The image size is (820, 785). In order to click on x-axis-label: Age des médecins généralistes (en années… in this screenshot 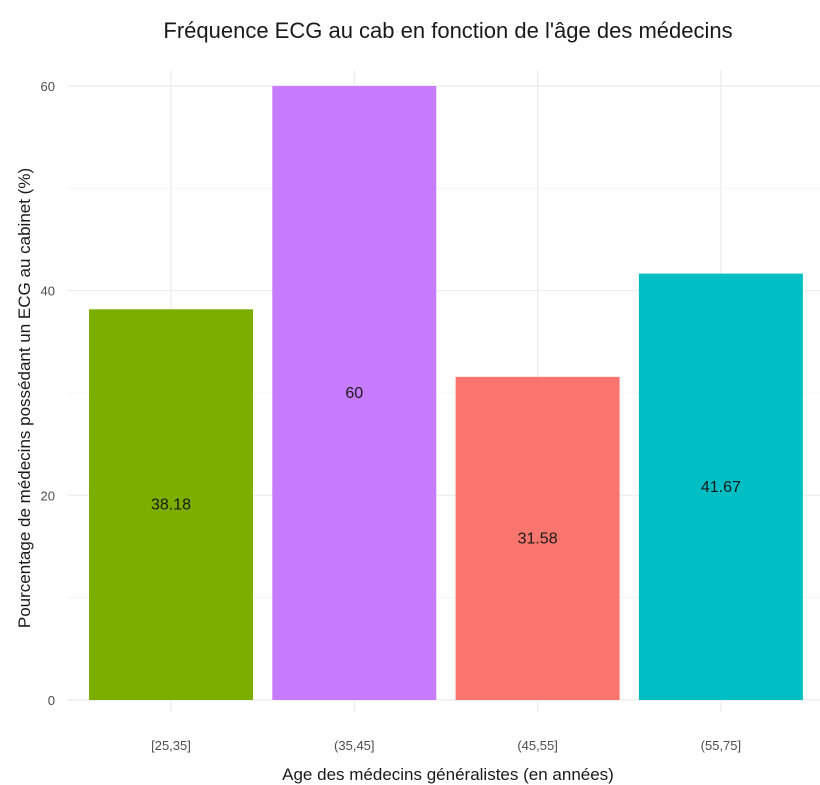, I will do `click(448, 774)`.